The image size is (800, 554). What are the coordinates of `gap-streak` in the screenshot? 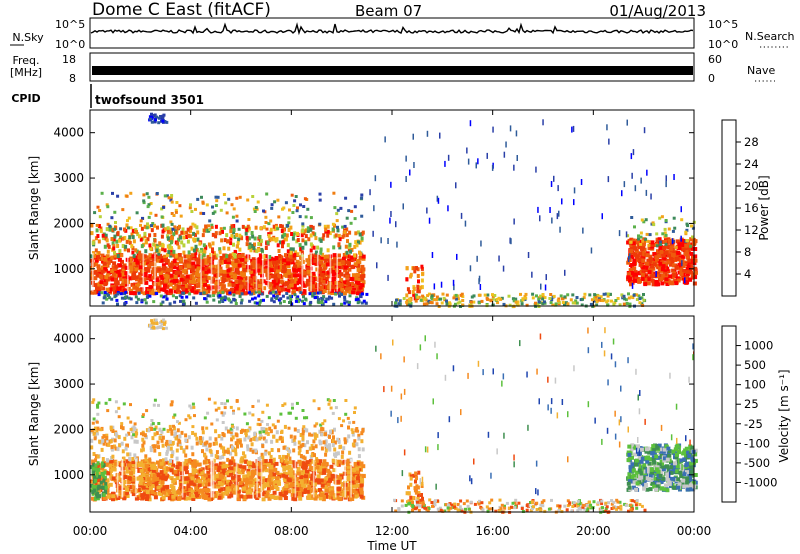 It's located at (330, 272).